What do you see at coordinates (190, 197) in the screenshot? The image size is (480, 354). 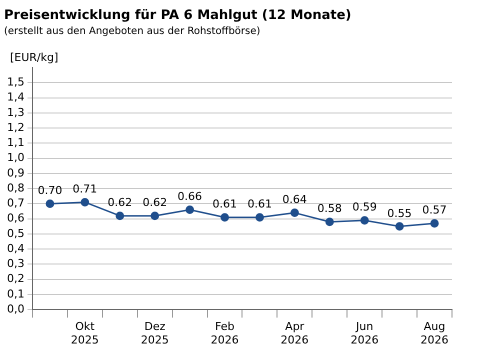 I see `data-label: 0.66` at bounding box center [190, 197].